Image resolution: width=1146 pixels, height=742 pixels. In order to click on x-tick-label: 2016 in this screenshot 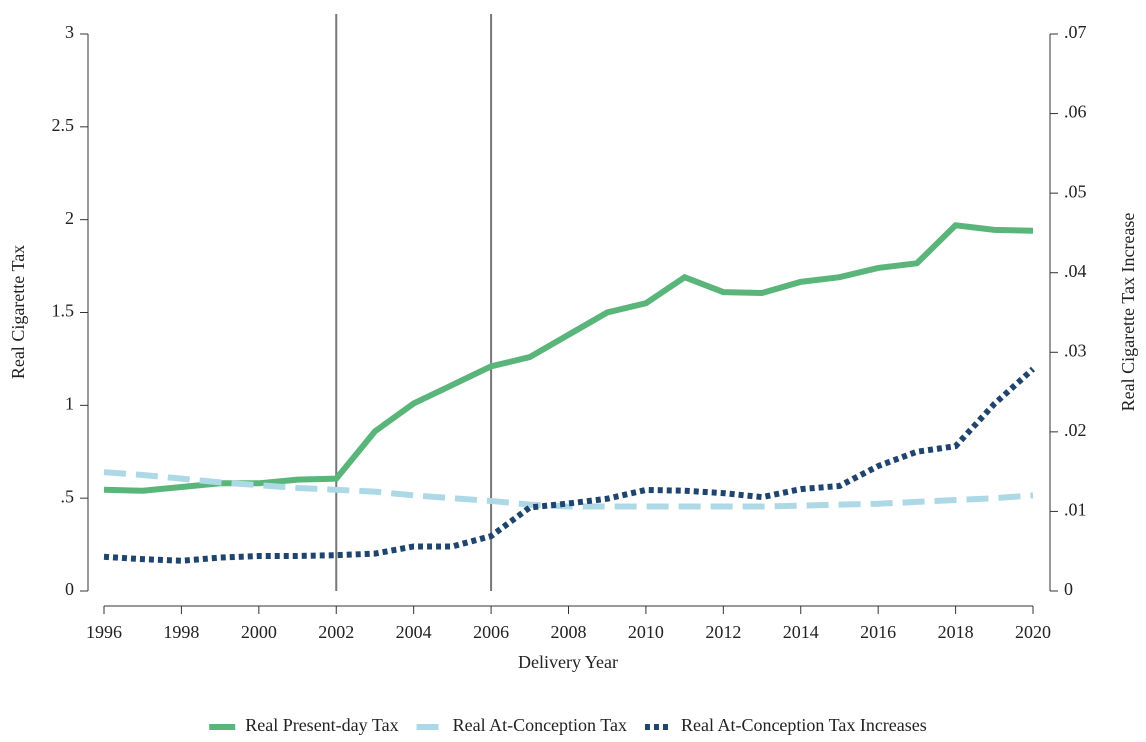, I will do `click(878, 632)`.